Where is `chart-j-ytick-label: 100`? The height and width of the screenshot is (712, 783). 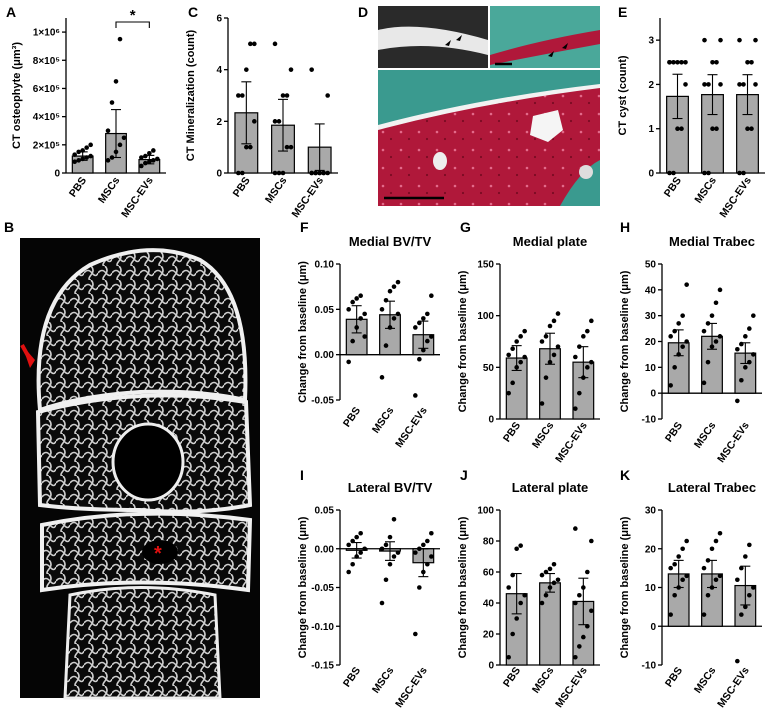
chart-j-ytick-label: 100 is located at coordinates (485, 511).